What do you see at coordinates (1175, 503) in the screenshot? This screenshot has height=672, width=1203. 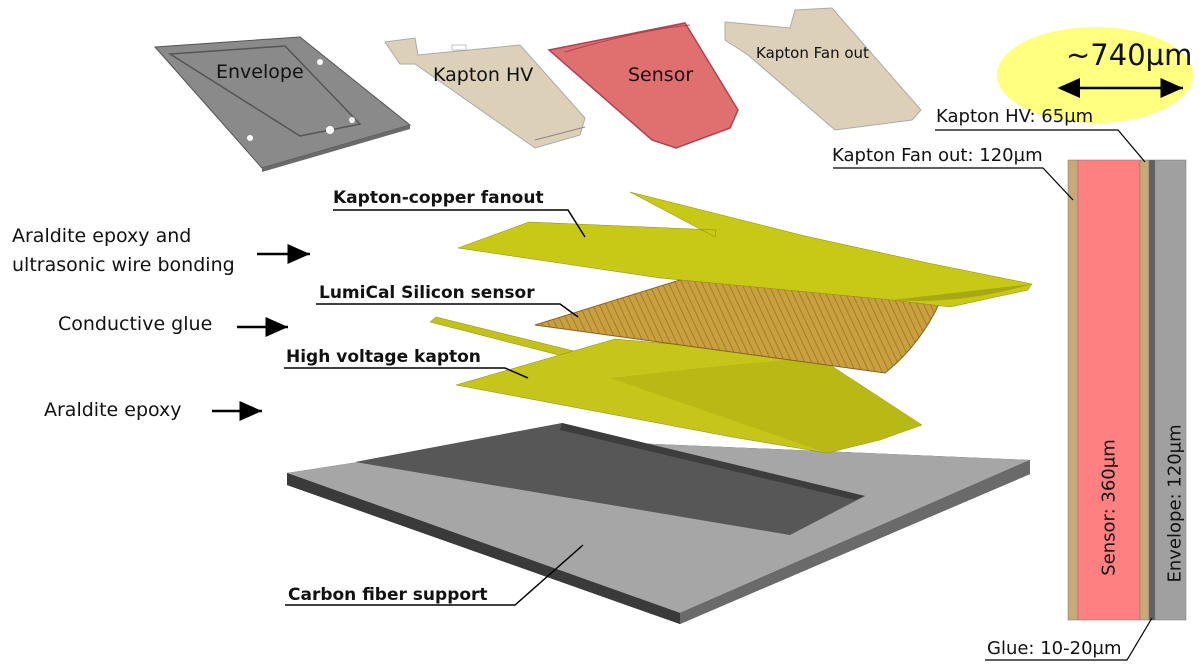 I see `envelope-thickness-label: Envelope: 120µm` at bounding box center [1175, 503].